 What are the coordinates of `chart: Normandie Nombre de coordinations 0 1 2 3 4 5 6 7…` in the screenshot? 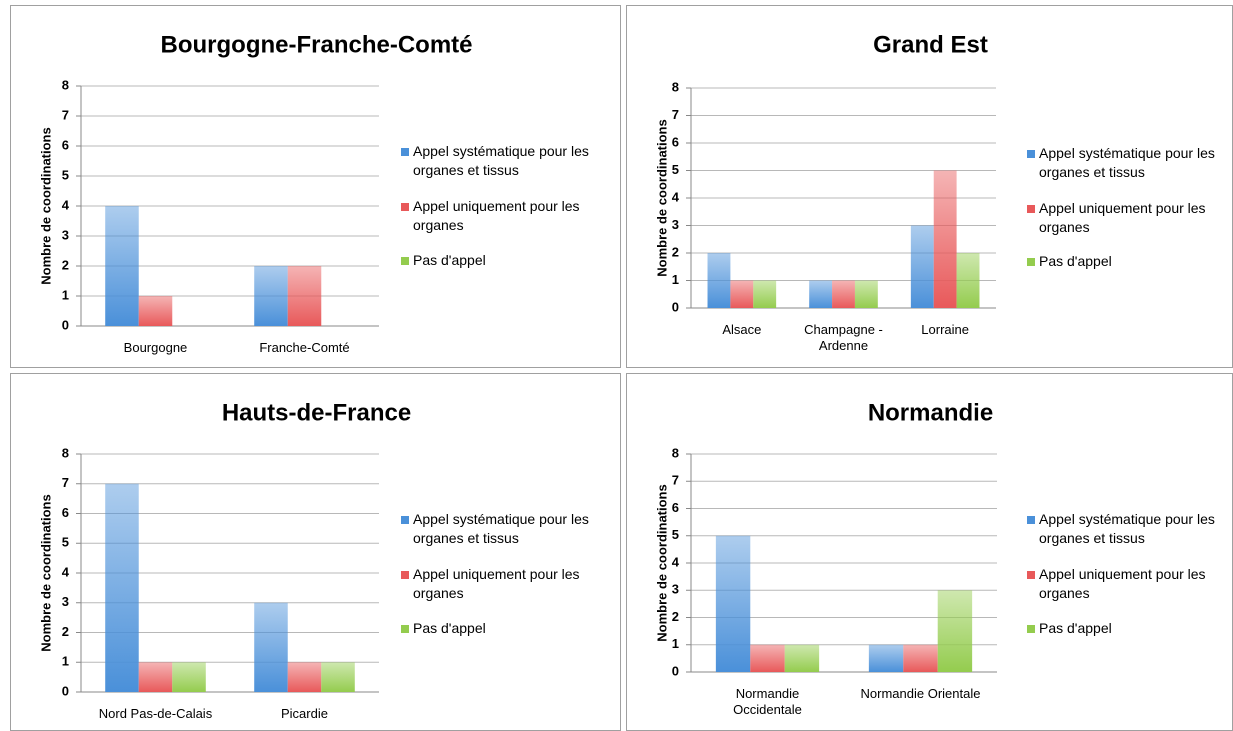 It's located at (825, 538).